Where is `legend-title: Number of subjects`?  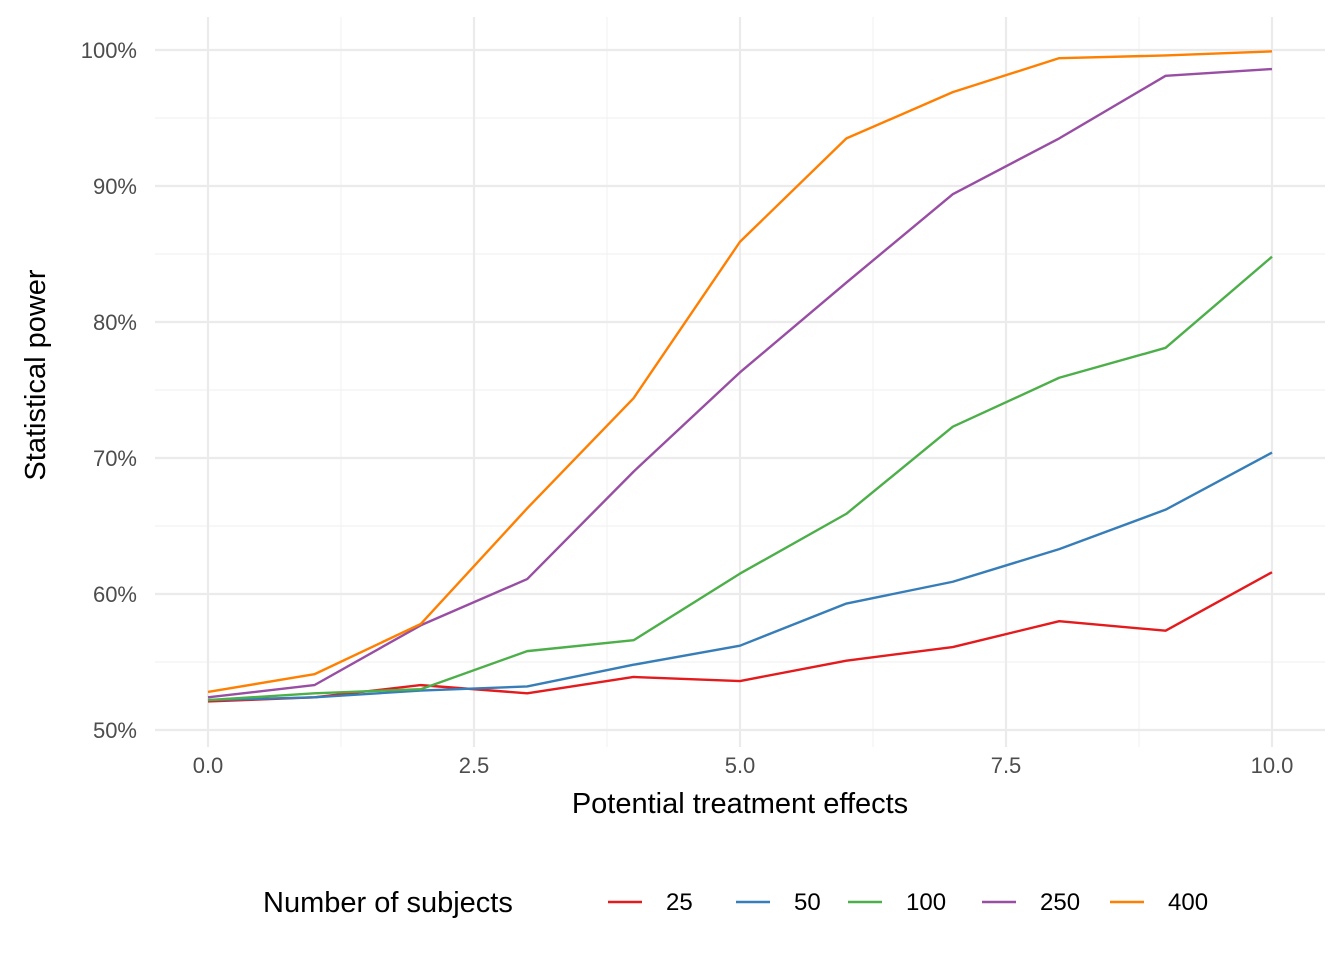
legend-title: Number of subjects is located at coordinates (388, 903).